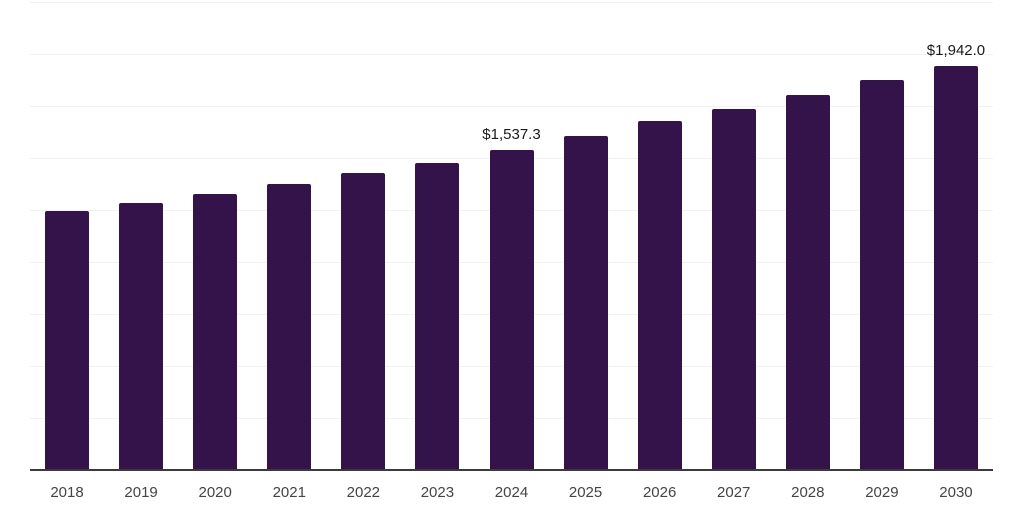 This screenshot has width=1024, height=512. Describe the element at coordinates (141, 492) in the screenshot. I see `x-tick-label-2019: 2019` at that location.